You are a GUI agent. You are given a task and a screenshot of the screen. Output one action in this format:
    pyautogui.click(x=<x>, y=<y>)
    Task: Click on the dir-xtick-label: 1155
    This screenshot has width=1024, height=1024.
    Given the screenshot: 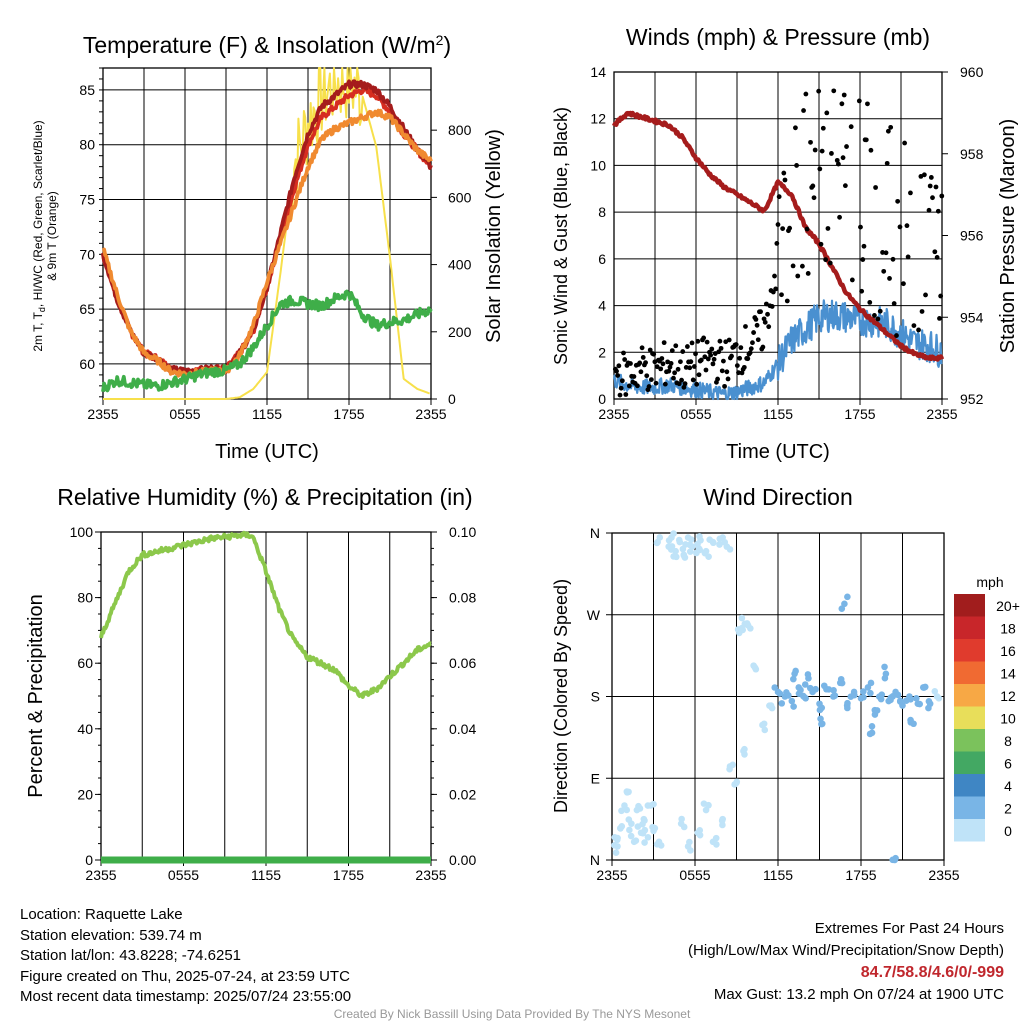 What is the action you would take?
    pyautogui.click(x=778, y=875)
    